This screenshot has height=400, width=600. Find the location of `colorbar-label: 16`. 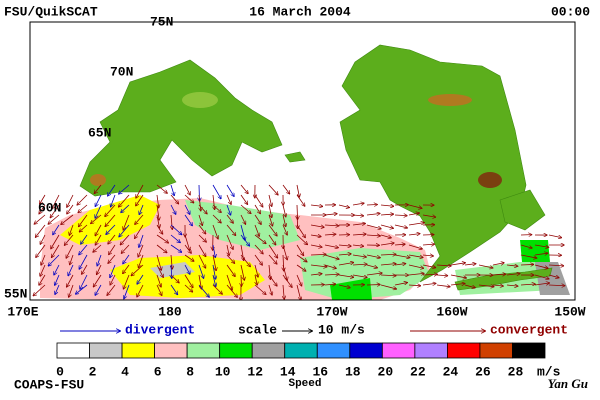

colorbar-label: 16 is located at coordinates (320, 371).